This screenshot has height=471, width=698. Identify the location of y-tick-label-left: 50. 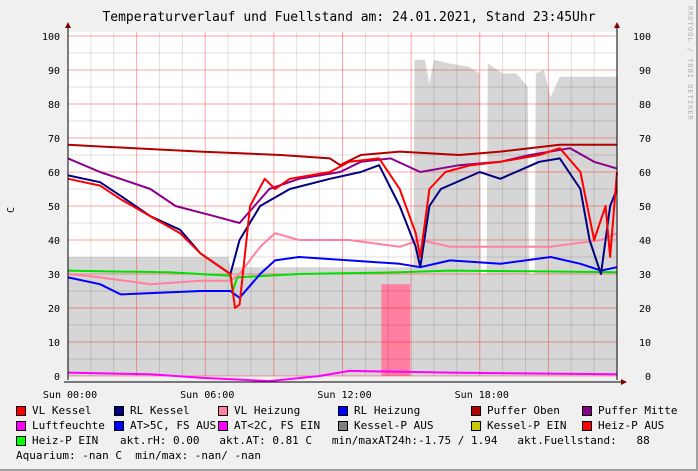
(54, 207).